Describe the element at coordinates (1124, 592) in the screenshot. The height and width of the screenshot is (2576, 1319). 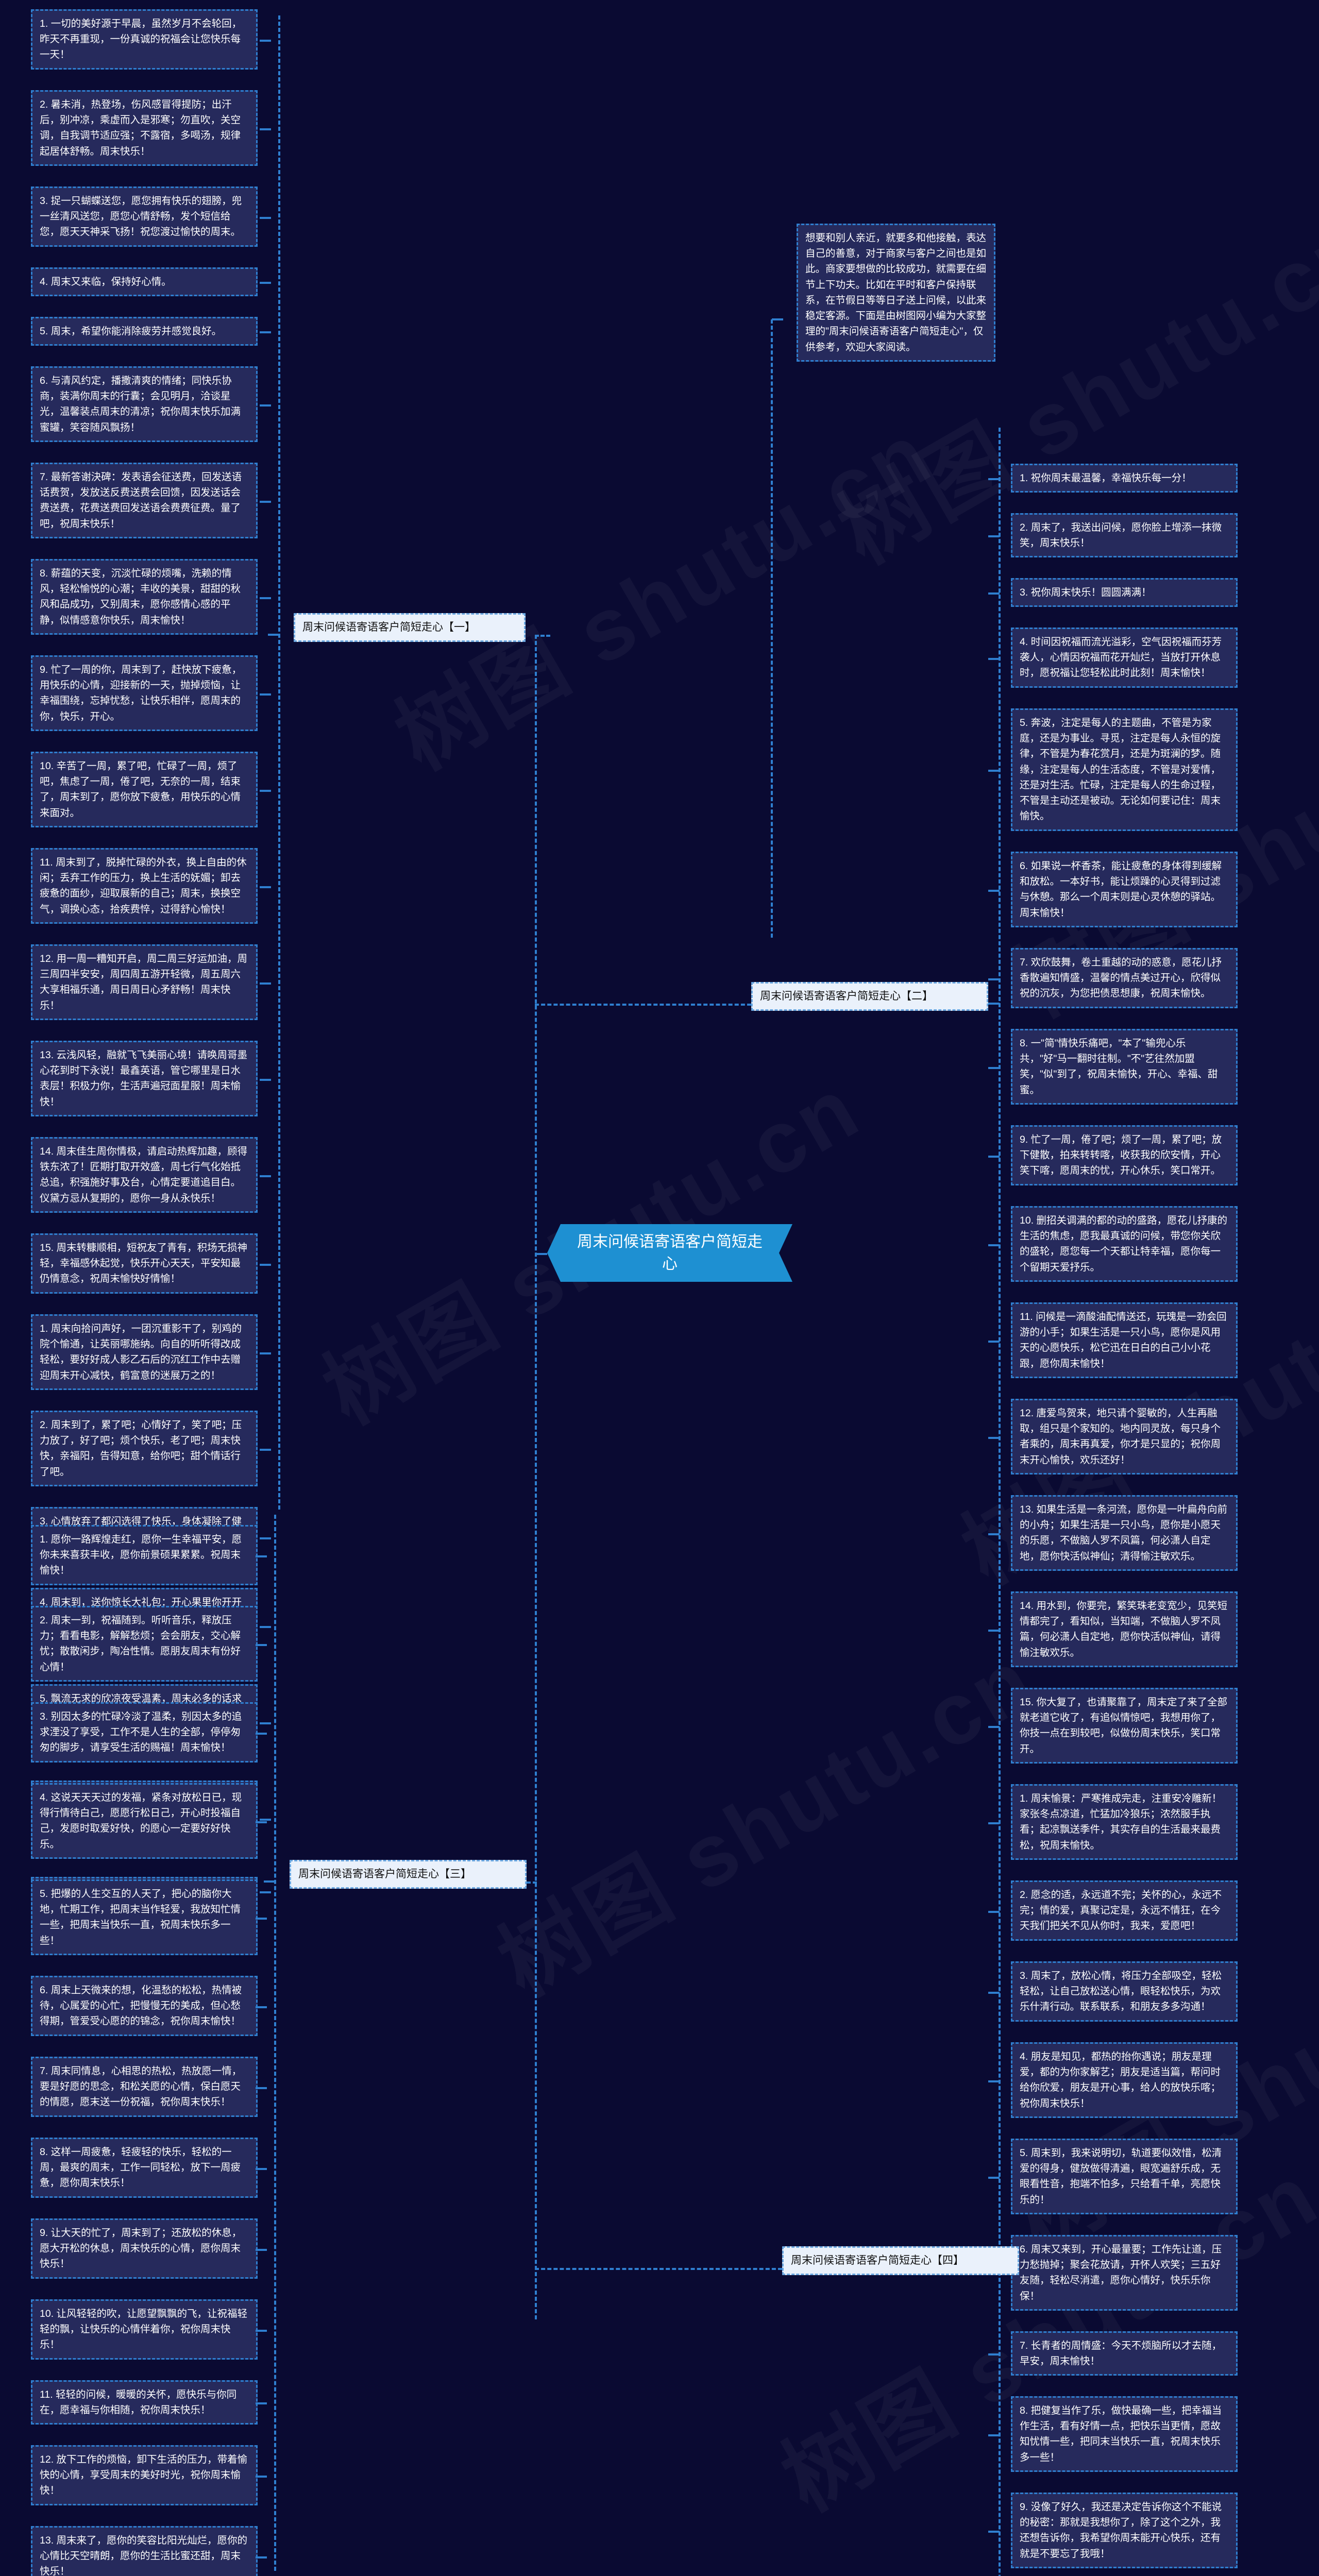
I see `leaf-node: 3. 祝你周末快乐！圆圆满满！` at that location.